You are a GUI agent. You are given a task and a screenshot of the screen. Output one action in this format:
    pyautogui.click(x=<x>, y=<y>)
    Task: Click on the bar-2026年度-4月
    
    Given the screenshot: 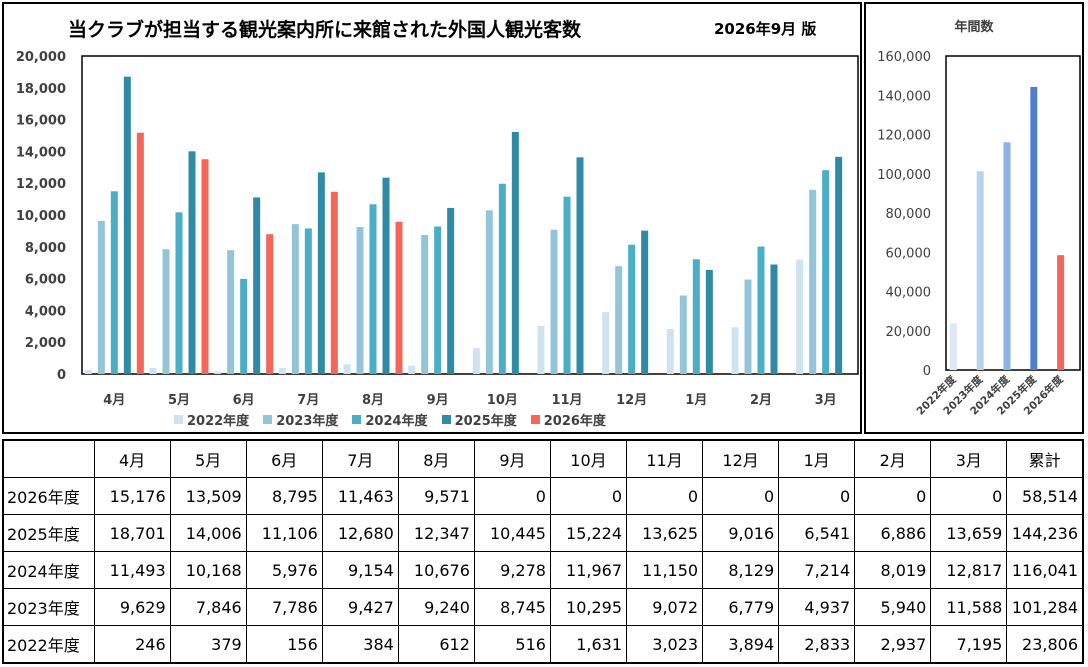 What is the action you would take?
    pyautogui.click(x=140, y=253)
    